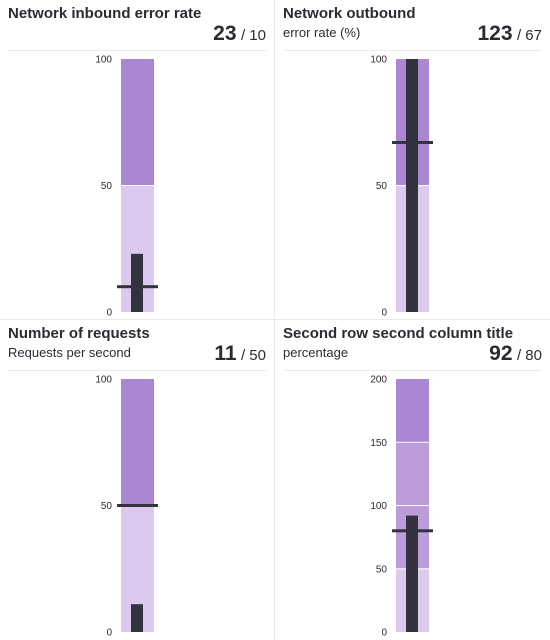 The image size is (550, 640). What do you see at coordinates (225, 353) in the screenshot?
I see `current-value: 11` at bounding box center [225, 353].